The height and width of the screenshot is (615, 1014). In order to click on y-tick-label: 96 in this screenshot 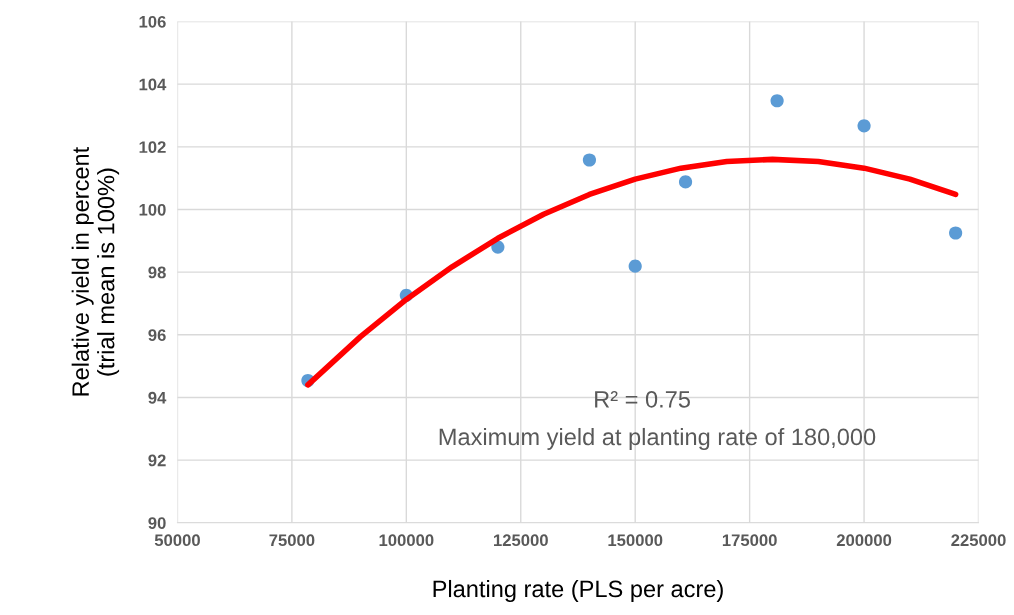, I will do `click(157, 335)`.